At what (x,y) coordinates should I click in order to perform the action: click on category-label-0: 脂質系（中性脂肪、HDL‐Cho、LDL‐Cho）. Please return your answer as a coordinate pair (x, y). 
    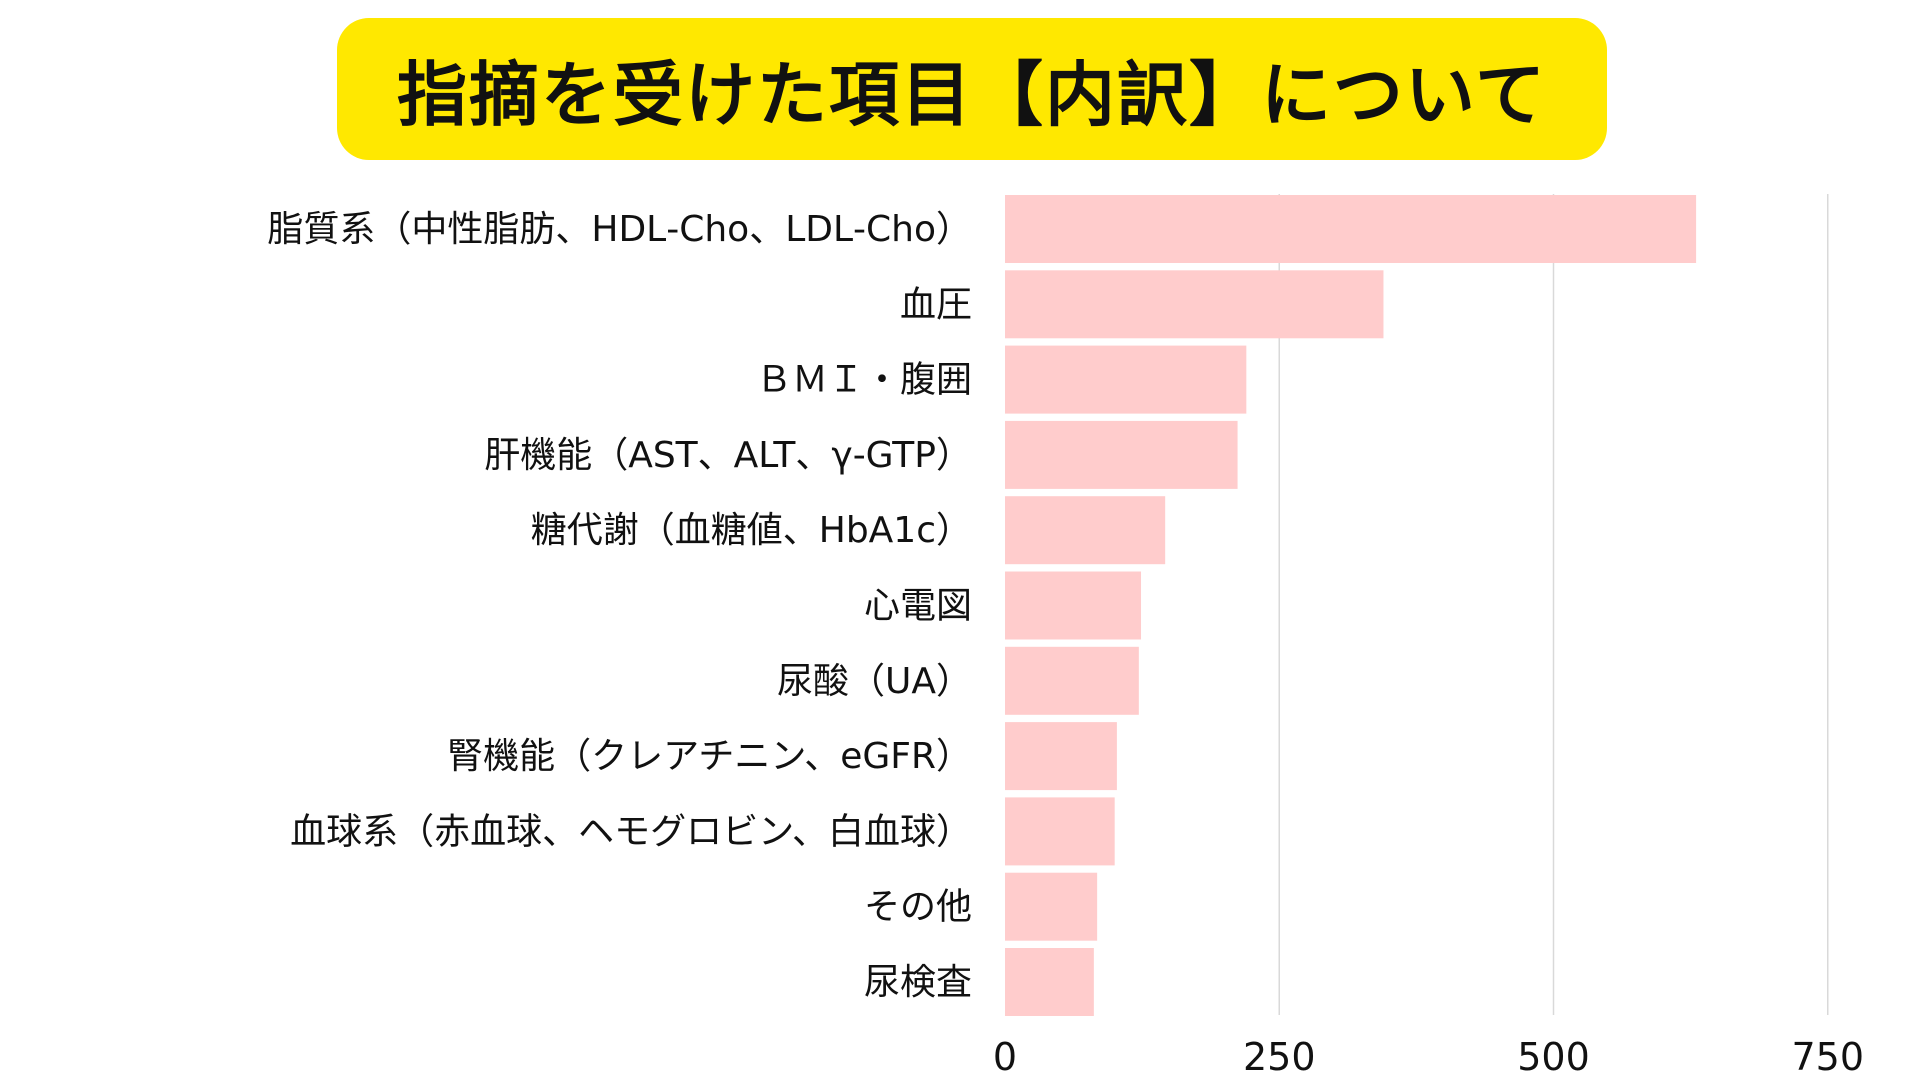
    Looking at the image, I should click on (619, 229).